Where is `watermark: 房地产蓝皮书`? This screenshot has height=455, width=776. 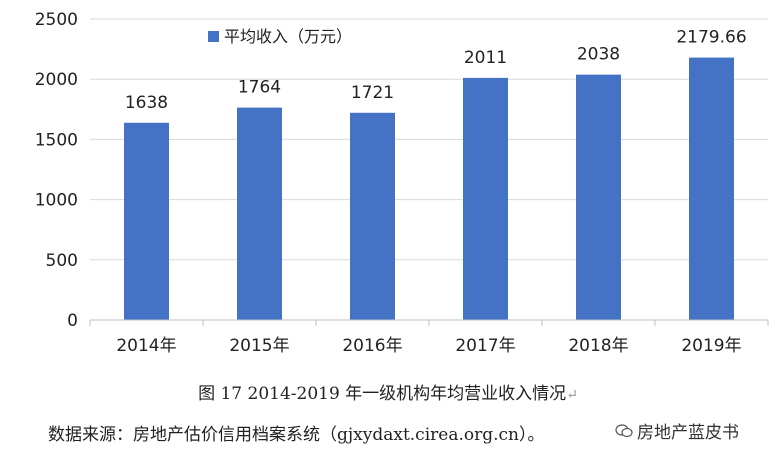
watermark: 房地产蓝皮书 is located at coordinates (677, 430).